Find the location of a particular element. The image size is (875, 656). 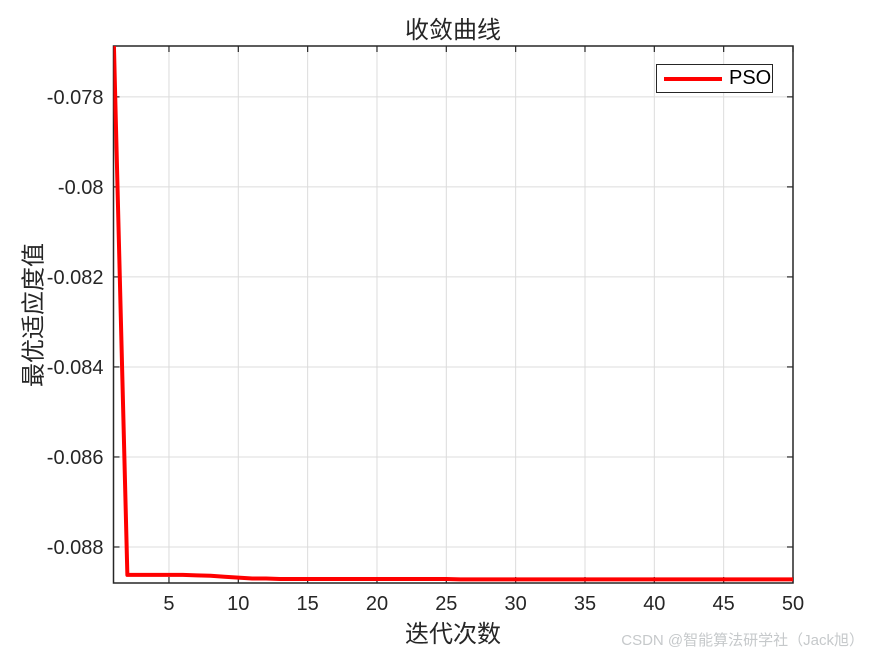

legend-entry-label: PSO is located at coordinates (750, 78).